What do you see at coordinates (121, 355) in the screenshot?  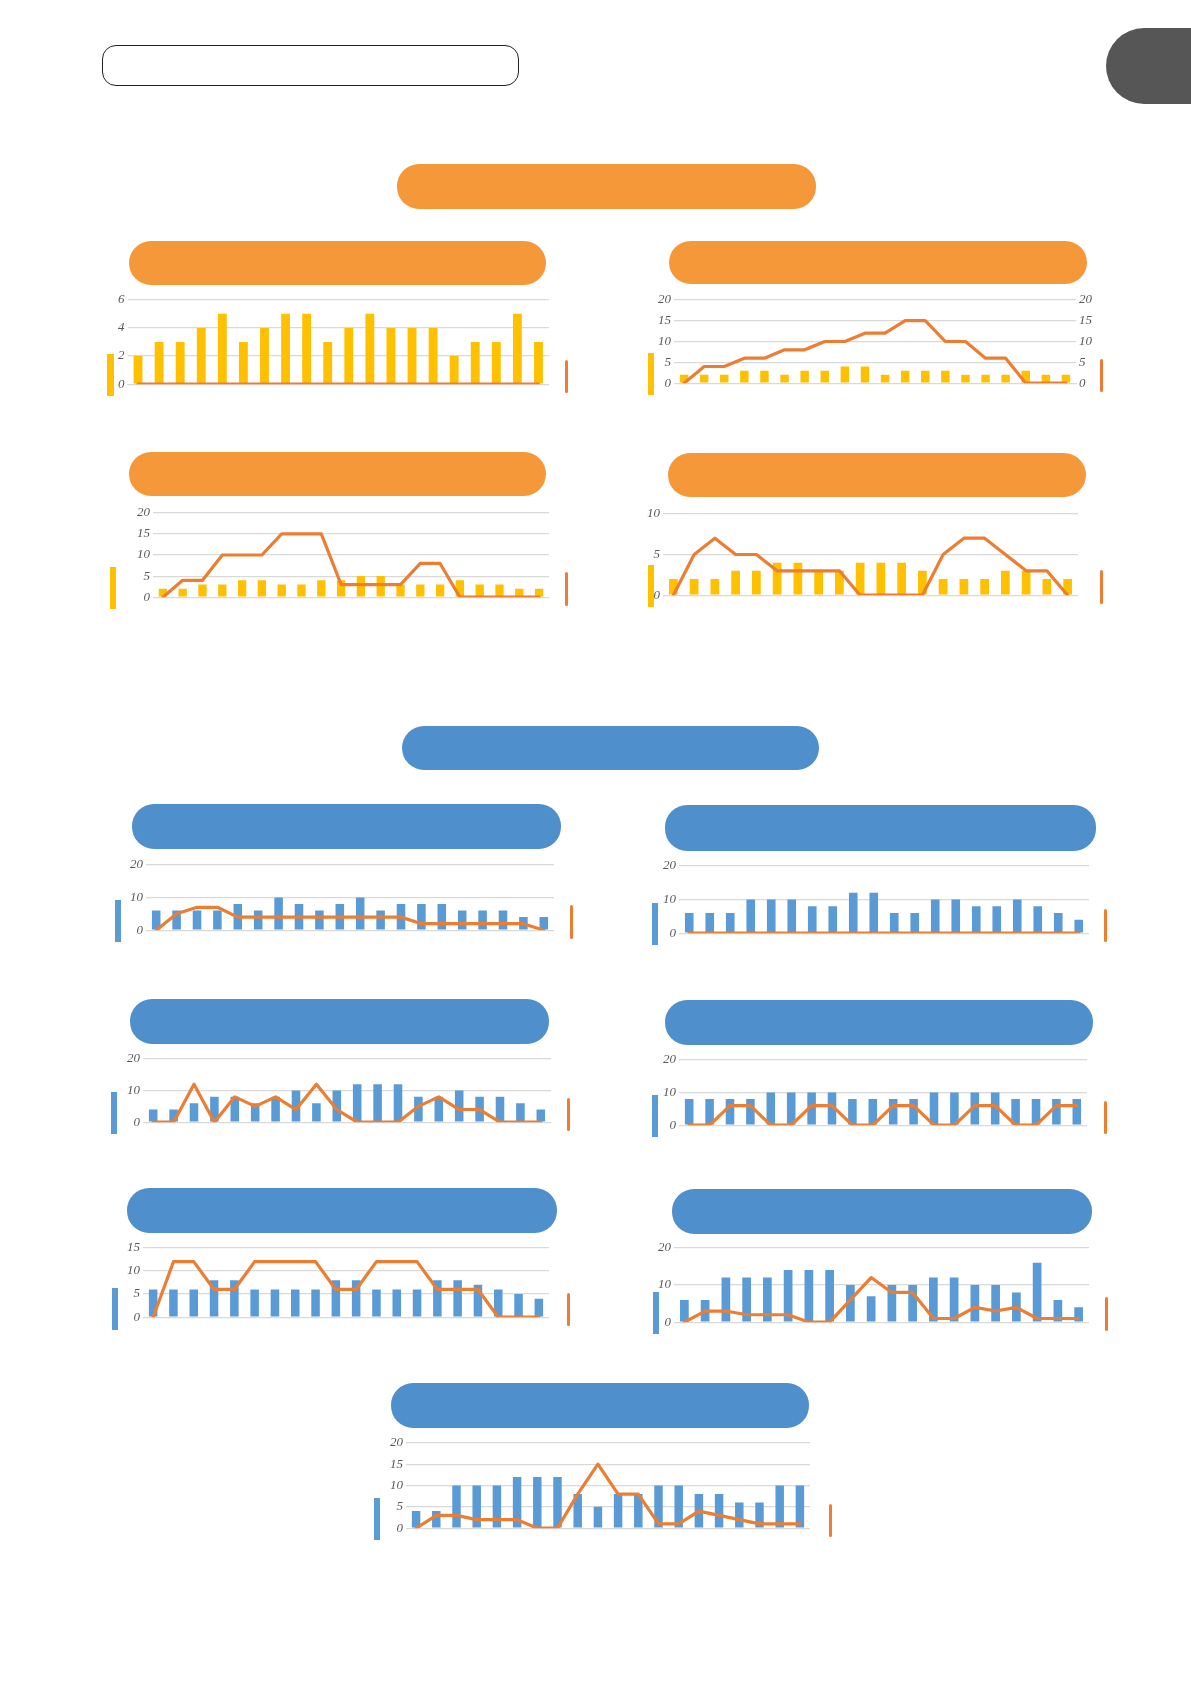 I see `y-tick-label: 2` at bounding box center [121, 355].